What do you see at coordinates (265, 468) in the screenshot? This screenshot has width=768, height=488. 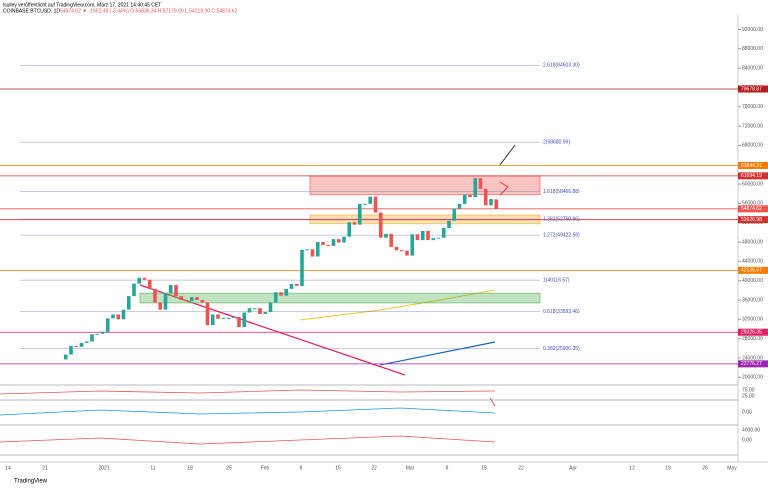 I see `x-tick-label: Feb` at bounding box center [265, 468].